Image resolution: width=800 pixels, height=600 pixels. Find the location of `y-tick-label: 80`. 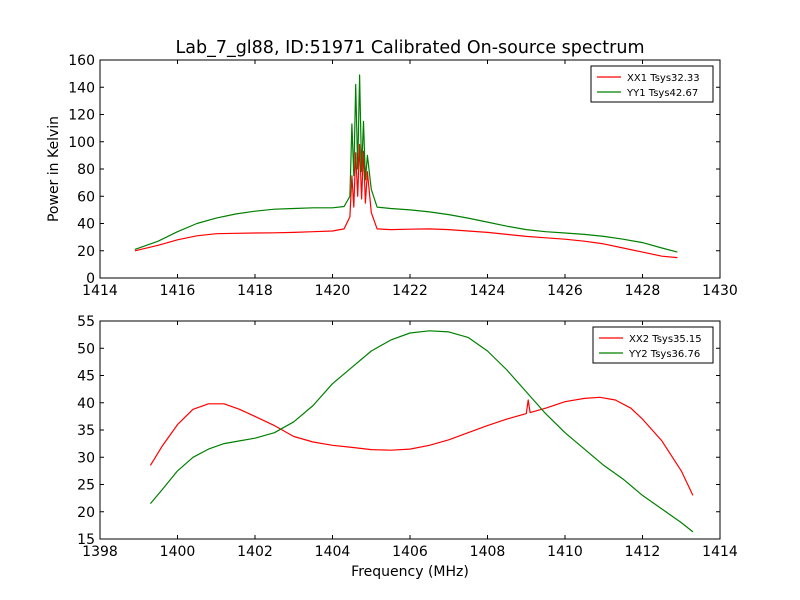

y-tick-label: 80 is located at coordinates (86, 170).